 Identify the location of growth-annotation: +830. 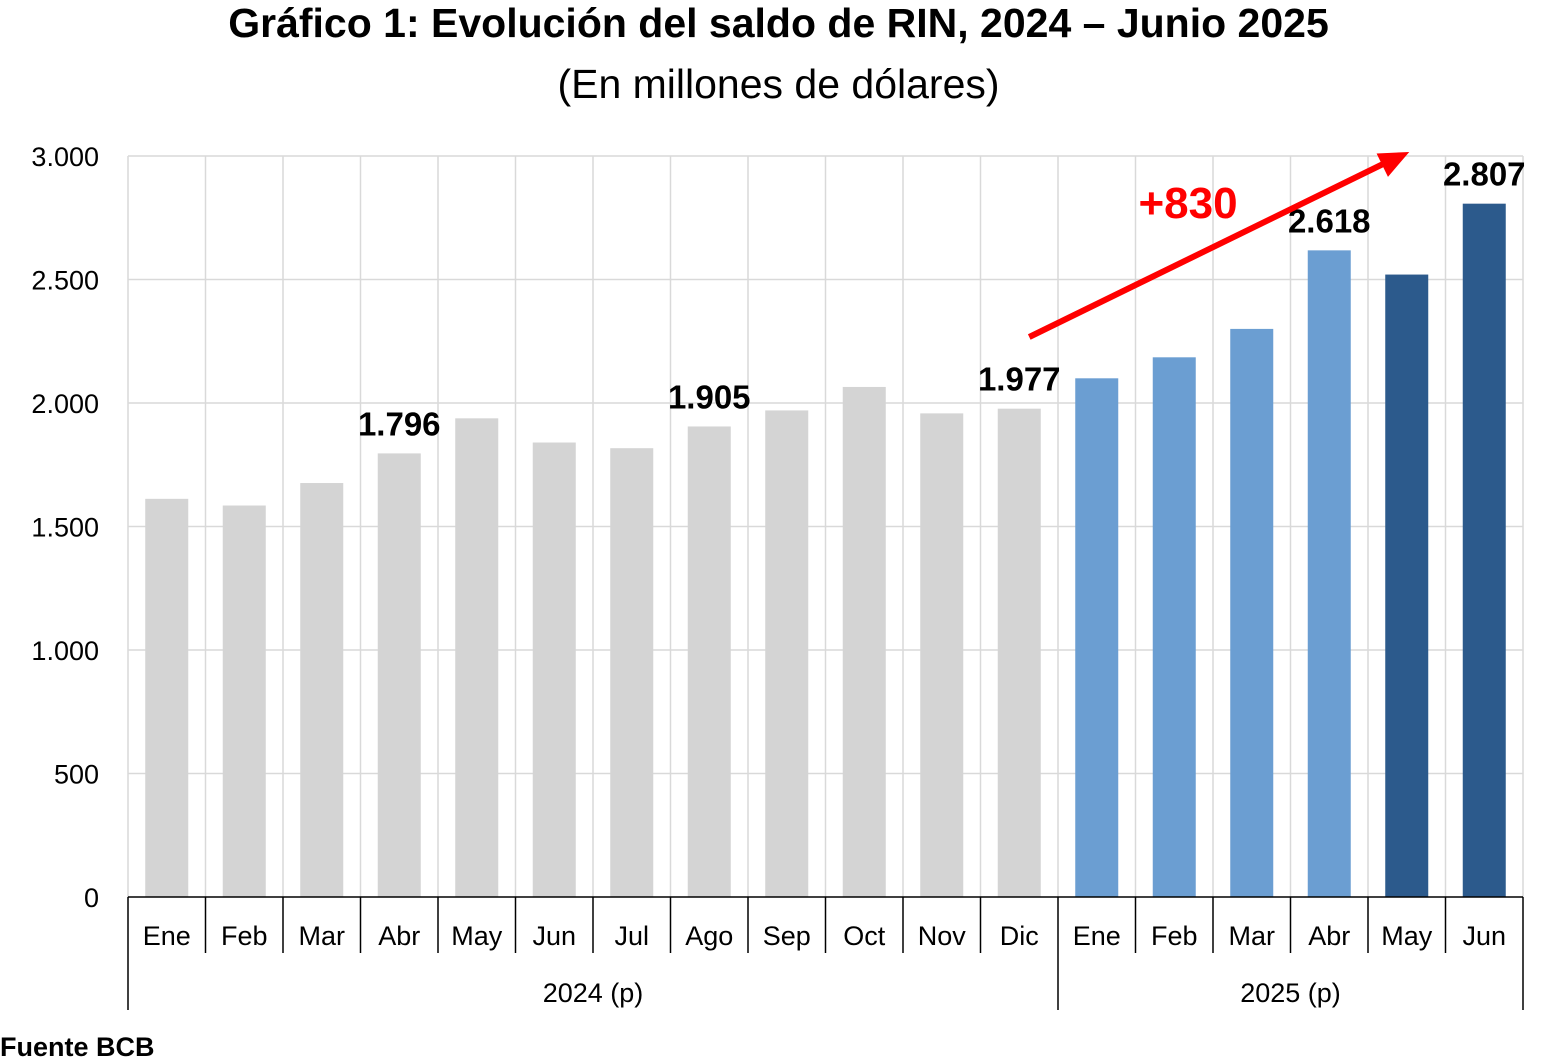
(1218, 246).